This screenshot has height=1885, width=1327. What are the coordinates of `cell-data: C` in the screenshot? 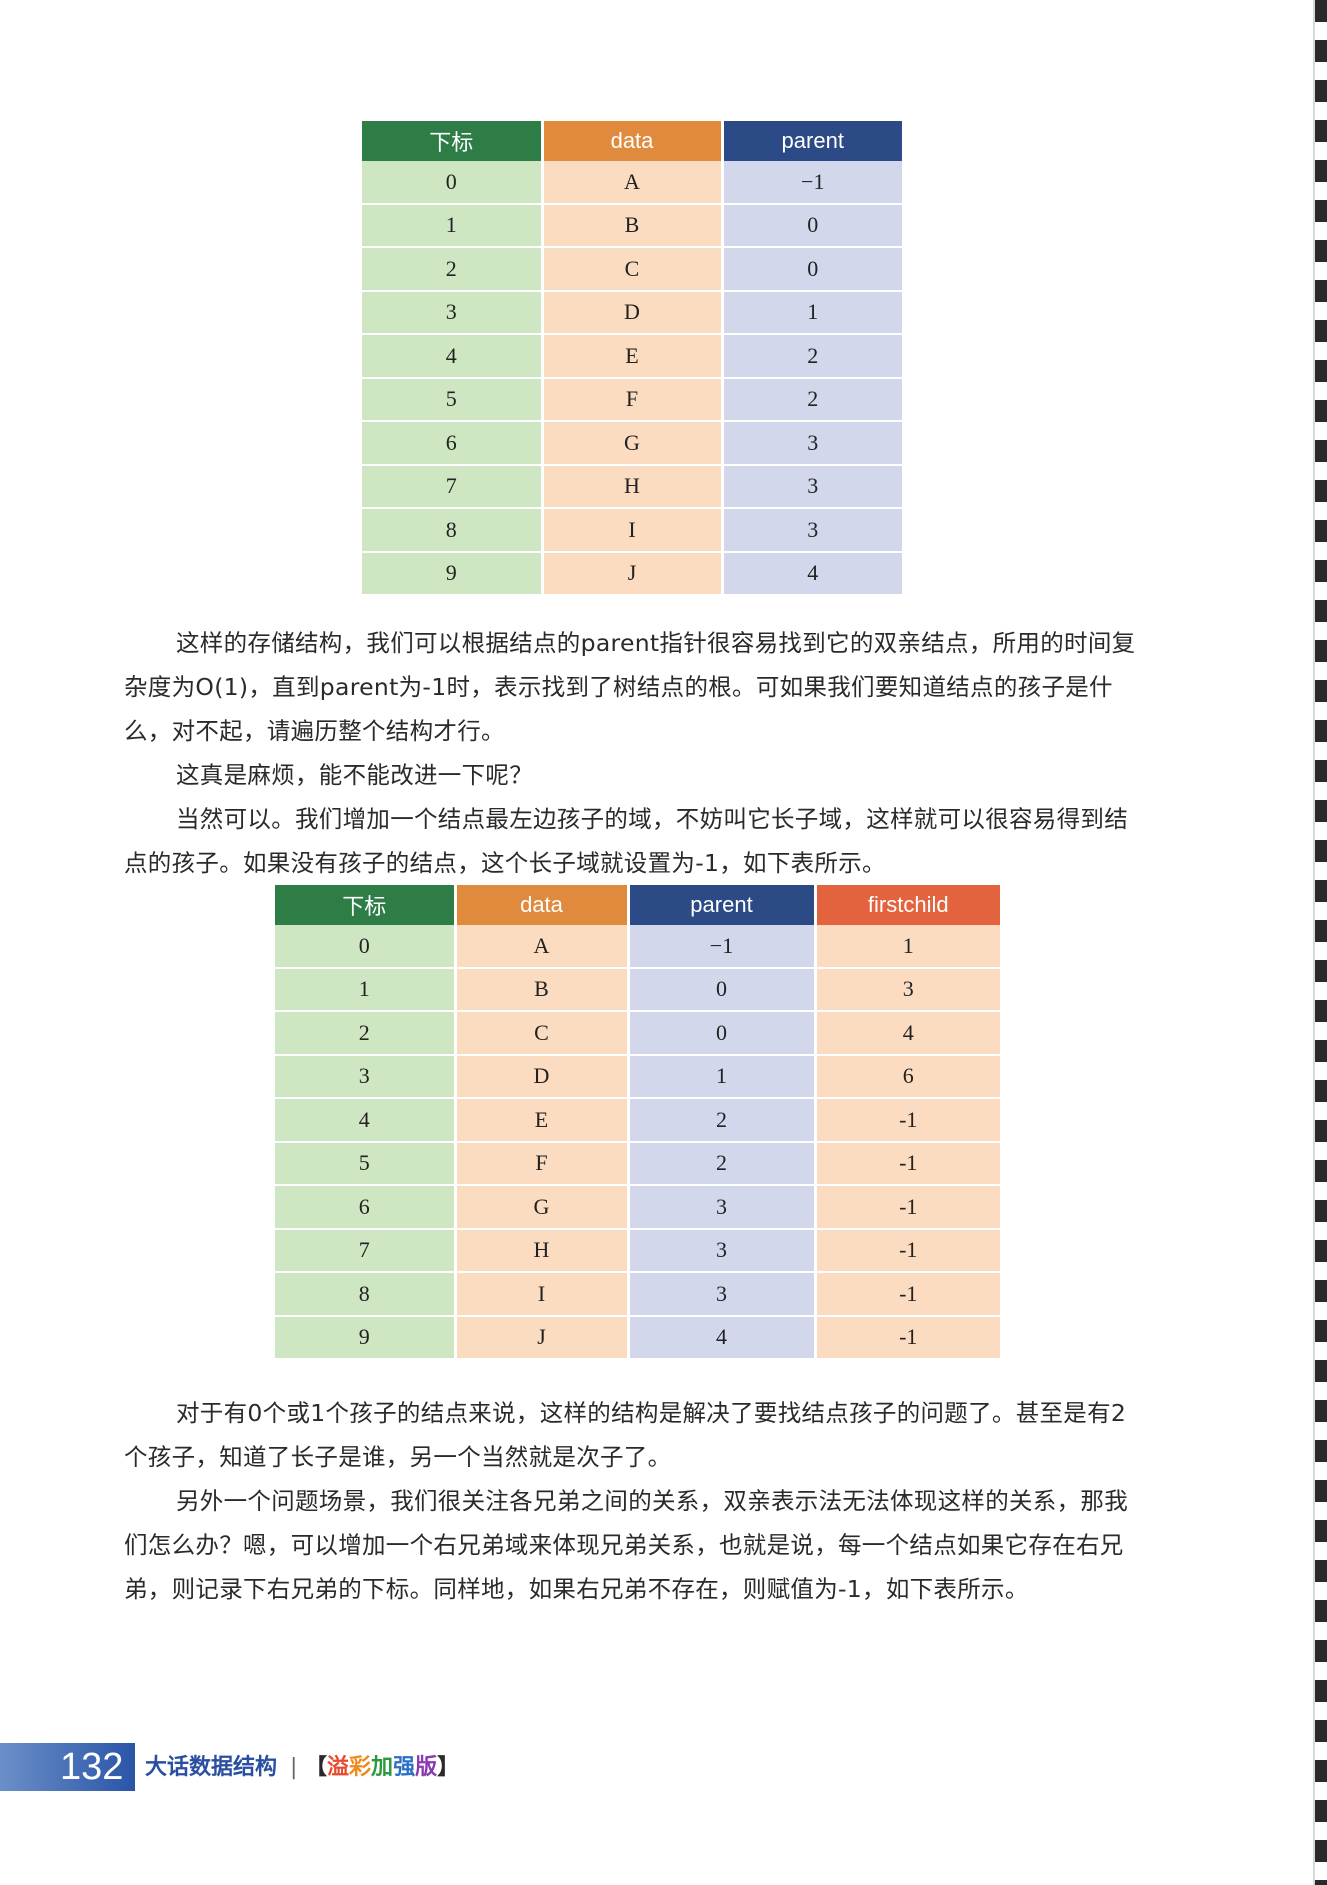 It's located at (541, 1033).